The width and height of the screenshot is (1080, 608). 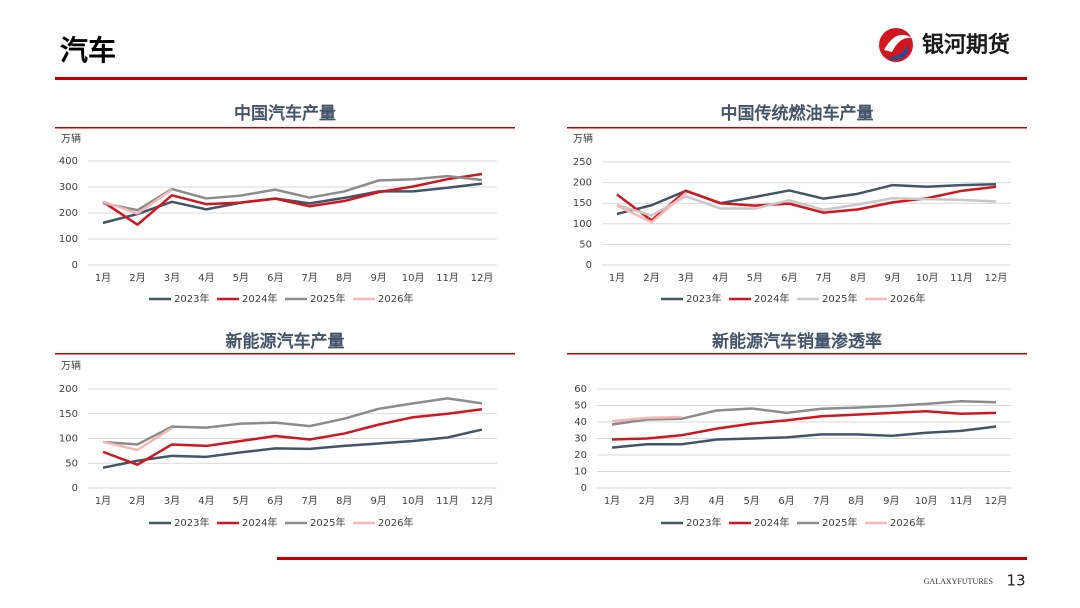 I want to click on y-tick-label: 300, so click(x=68, y=187).